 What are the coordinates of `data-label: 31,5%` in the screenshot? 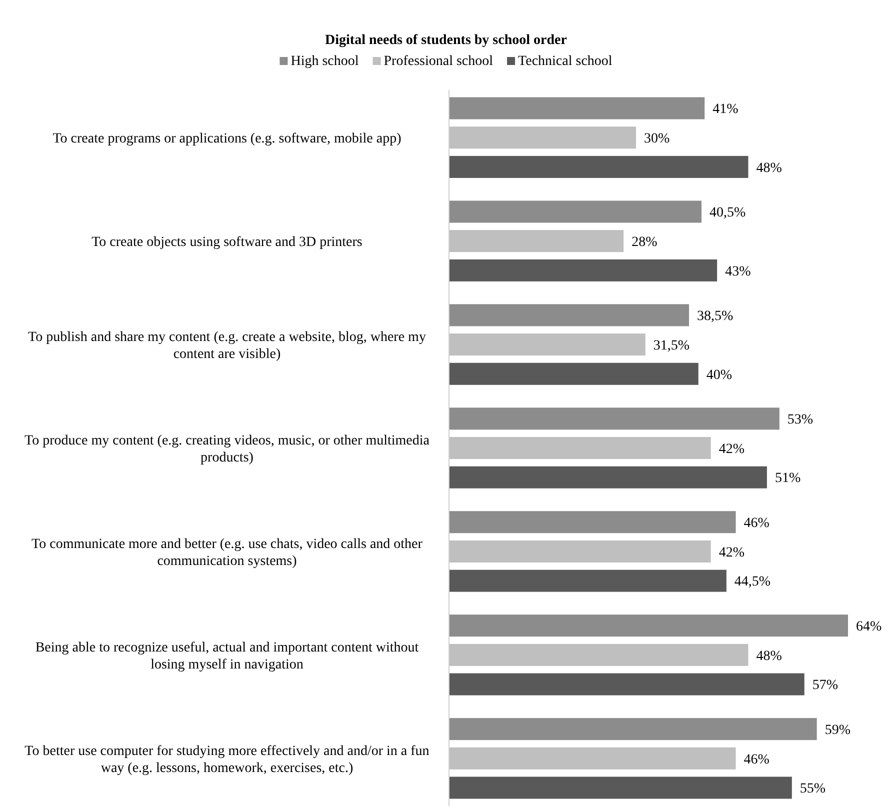 It's located at (671, 346).